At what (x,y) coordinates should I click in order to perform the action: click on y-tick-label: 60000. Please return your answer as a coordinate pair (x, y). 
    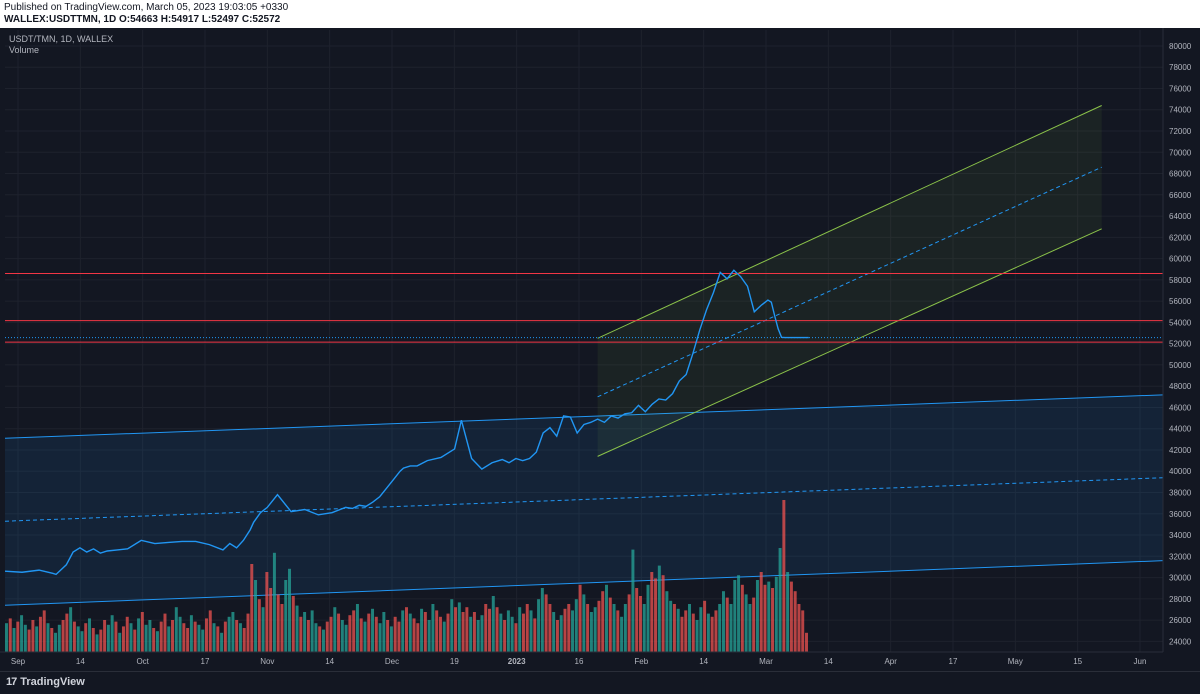
    Looking at the image, I should click on (1180, 259).